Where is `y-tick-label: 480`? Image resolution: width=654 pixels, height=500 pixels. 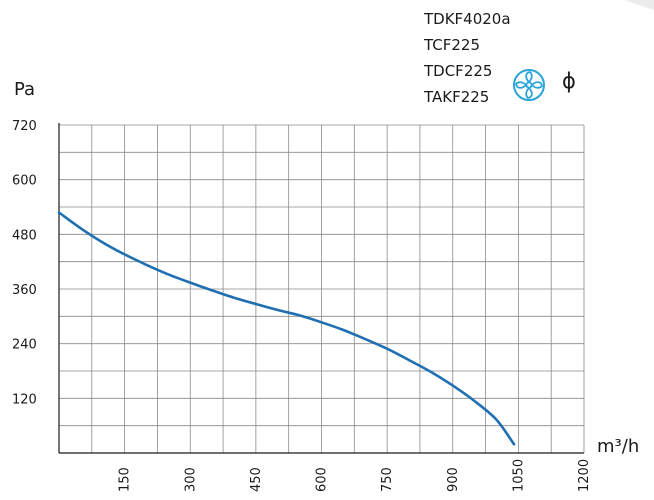 y-tick-label: 480 is located at coordinates (24, 235).